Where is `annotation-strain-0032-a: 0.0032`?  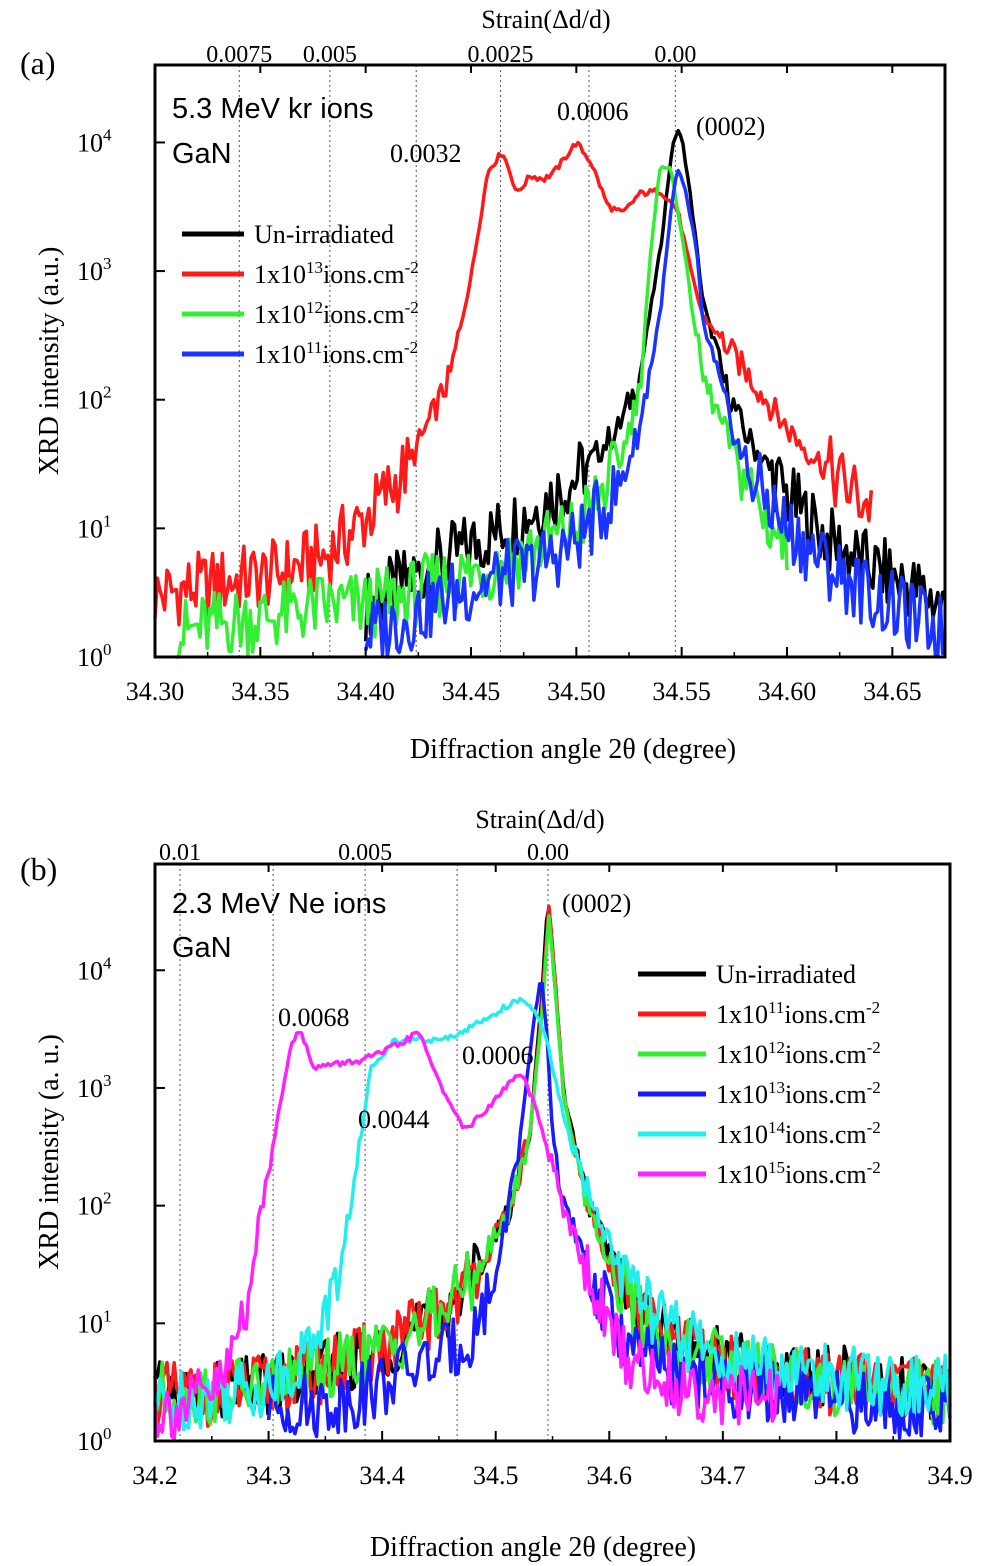
annotation-strain-0032-a: 0.0032 is located at coordinates (426, 153).